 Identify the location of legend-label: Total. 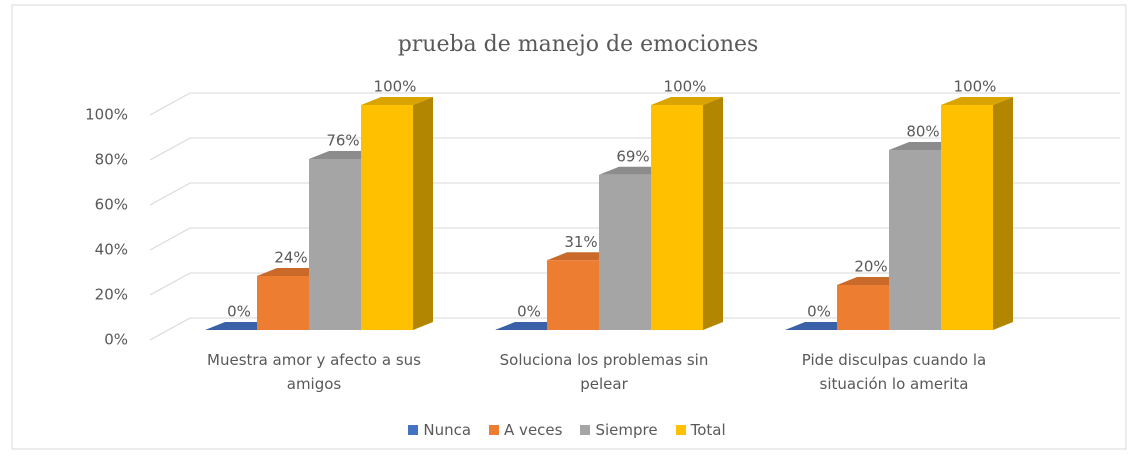
(708, 430).